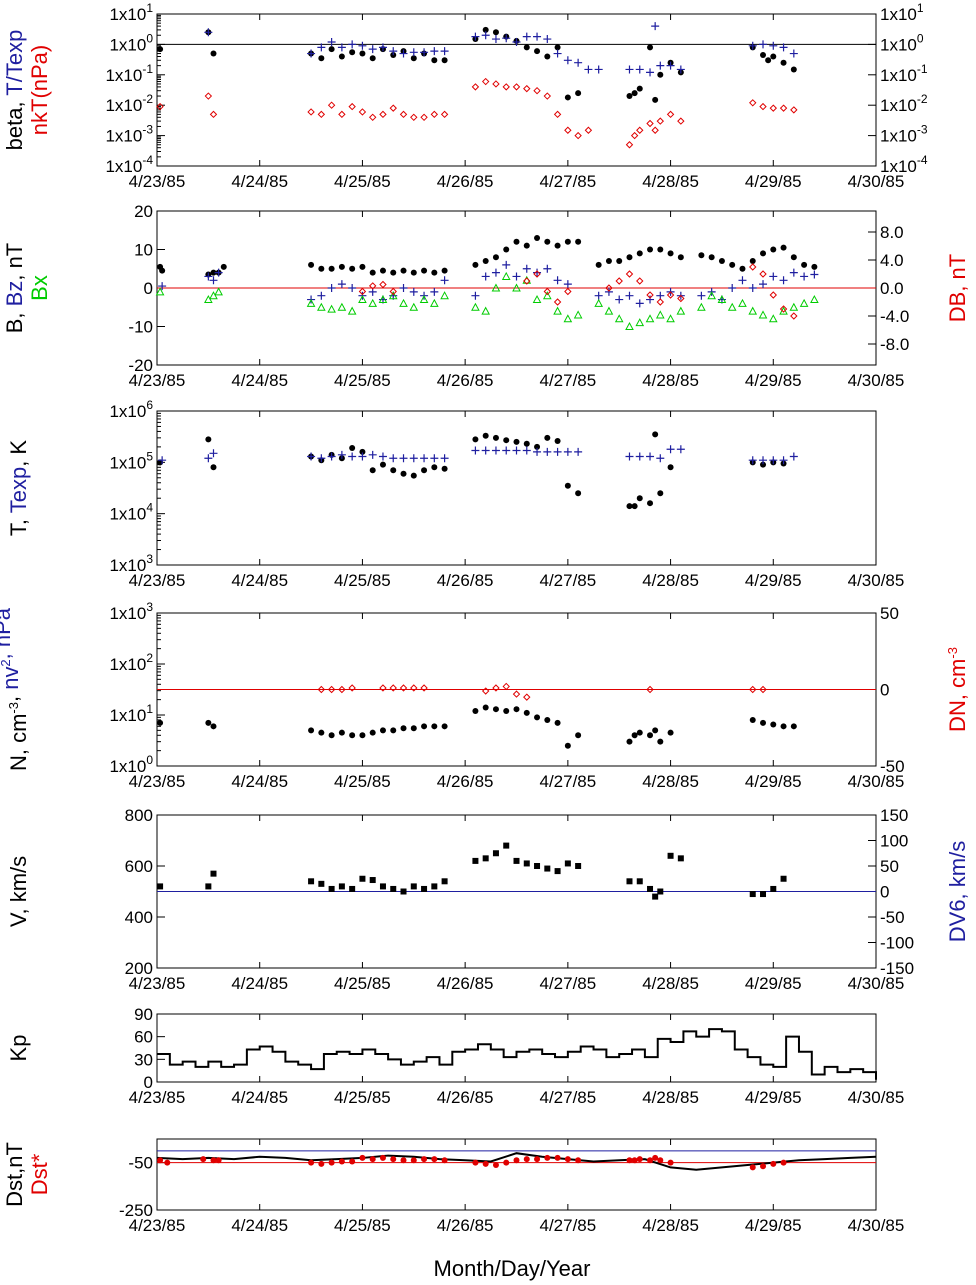  Describe the element at coordinates (904, 73) in the screenshot. I see `y-right-tick-label: 1x10⁻¹` at that location.